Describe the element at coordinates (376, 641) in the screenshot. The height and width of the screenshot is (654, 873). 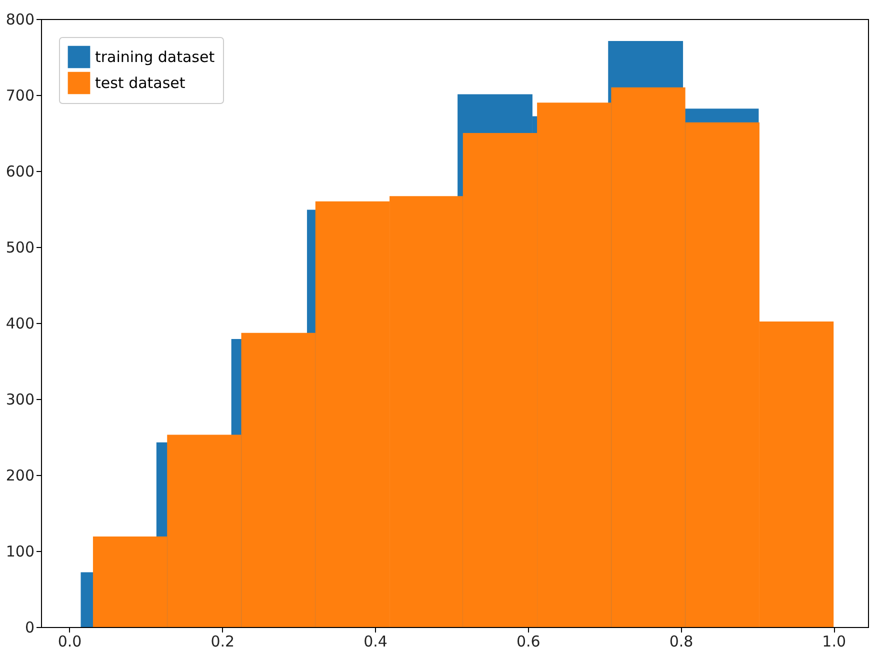
I see `x-tick-label: 0.4` at that location.